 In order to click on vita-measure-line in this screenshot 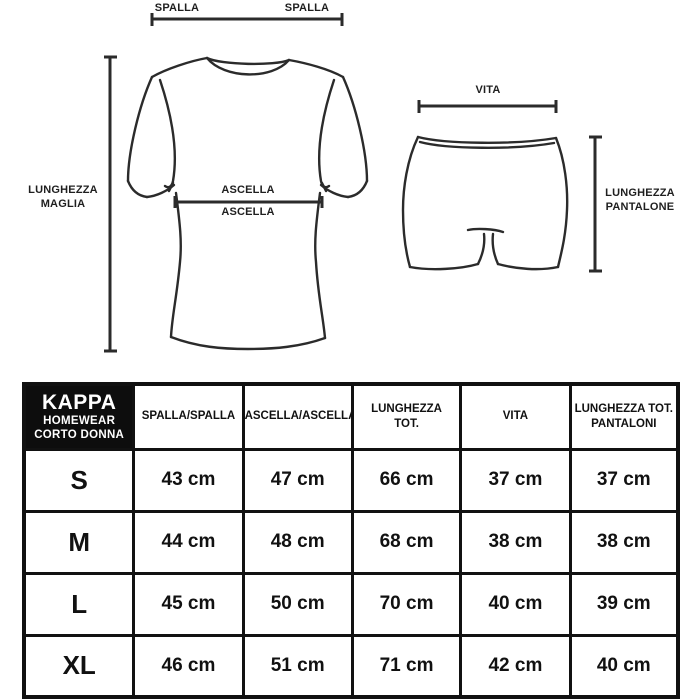, I will do `click(487, 106)`.